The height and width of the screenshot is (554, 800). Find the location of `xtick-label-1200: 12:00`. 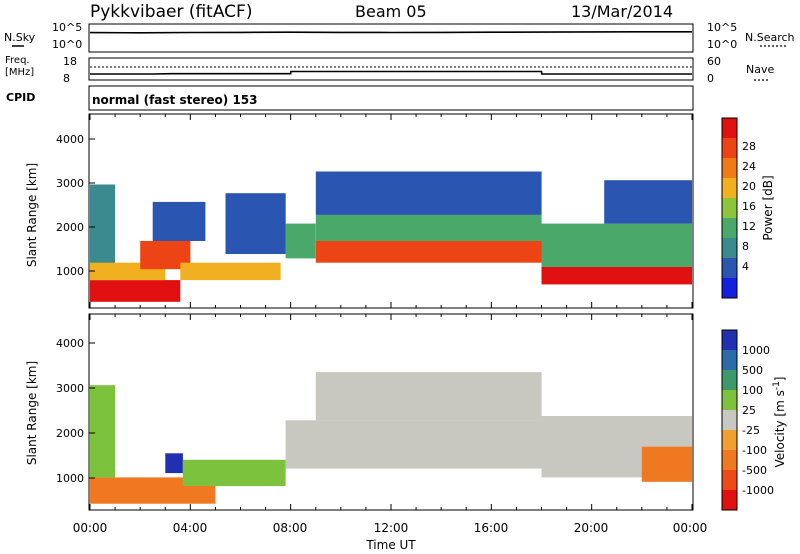

xtick-label-1200: 12:00 is located at coordinates (391, 528).